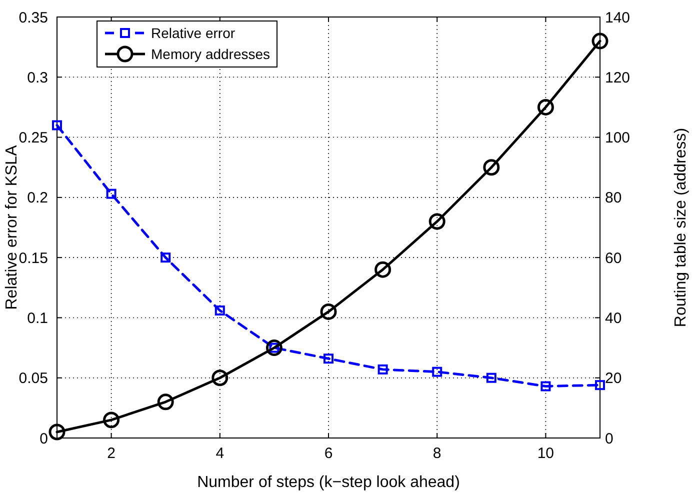 This screenshot has width=692, height=499. What do you see at coordinates (328, 453) in the screenshot?
I see `x-tick-label: 6` at bounding box center [328, 453].